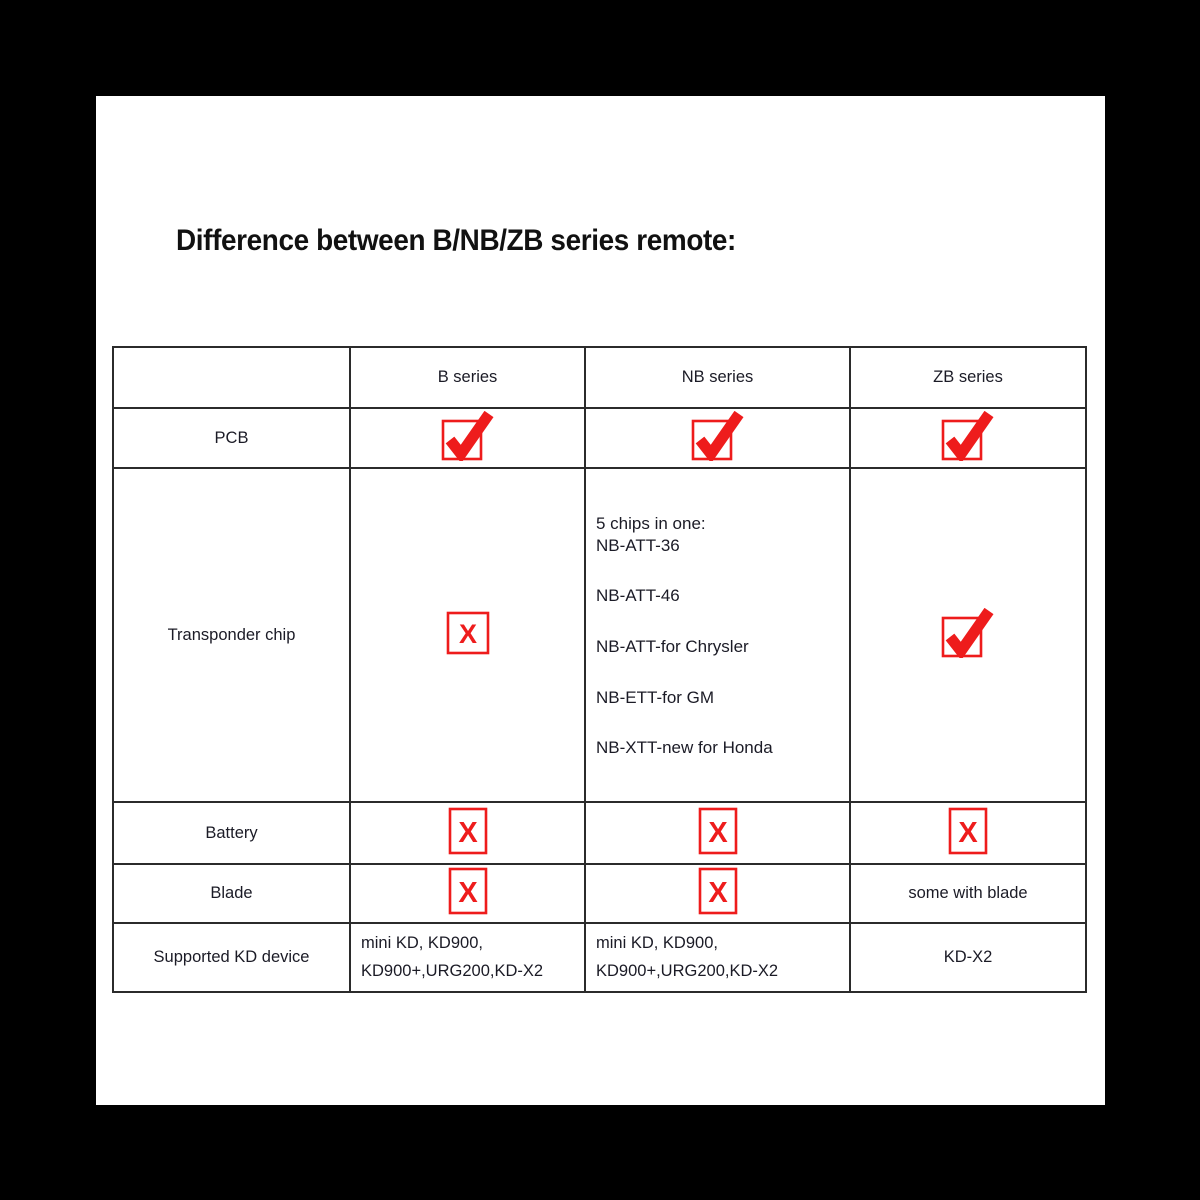  I want to click on cell-pcb-b, so click(467, 438).